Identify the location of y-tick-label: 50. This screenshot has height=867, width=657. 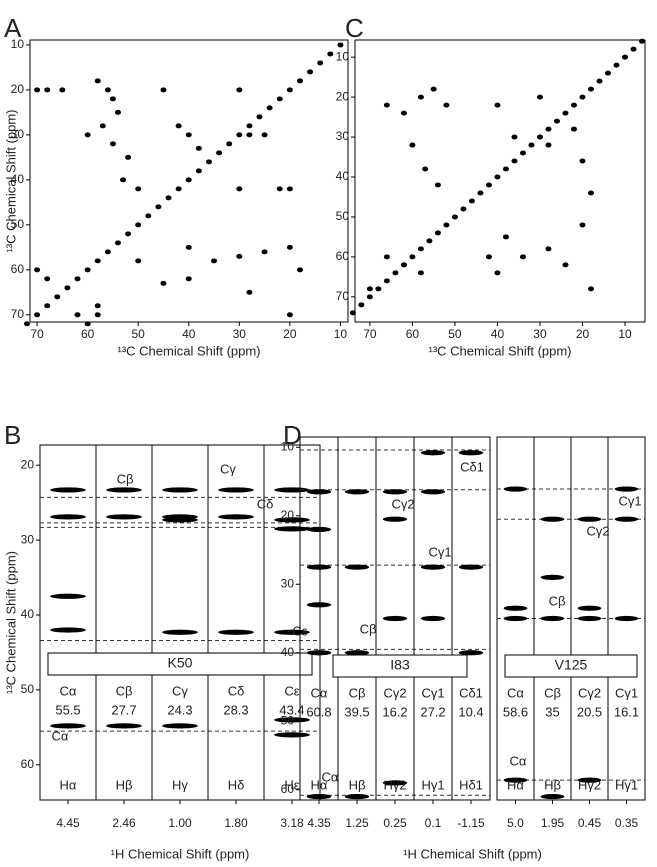
(18, 224).